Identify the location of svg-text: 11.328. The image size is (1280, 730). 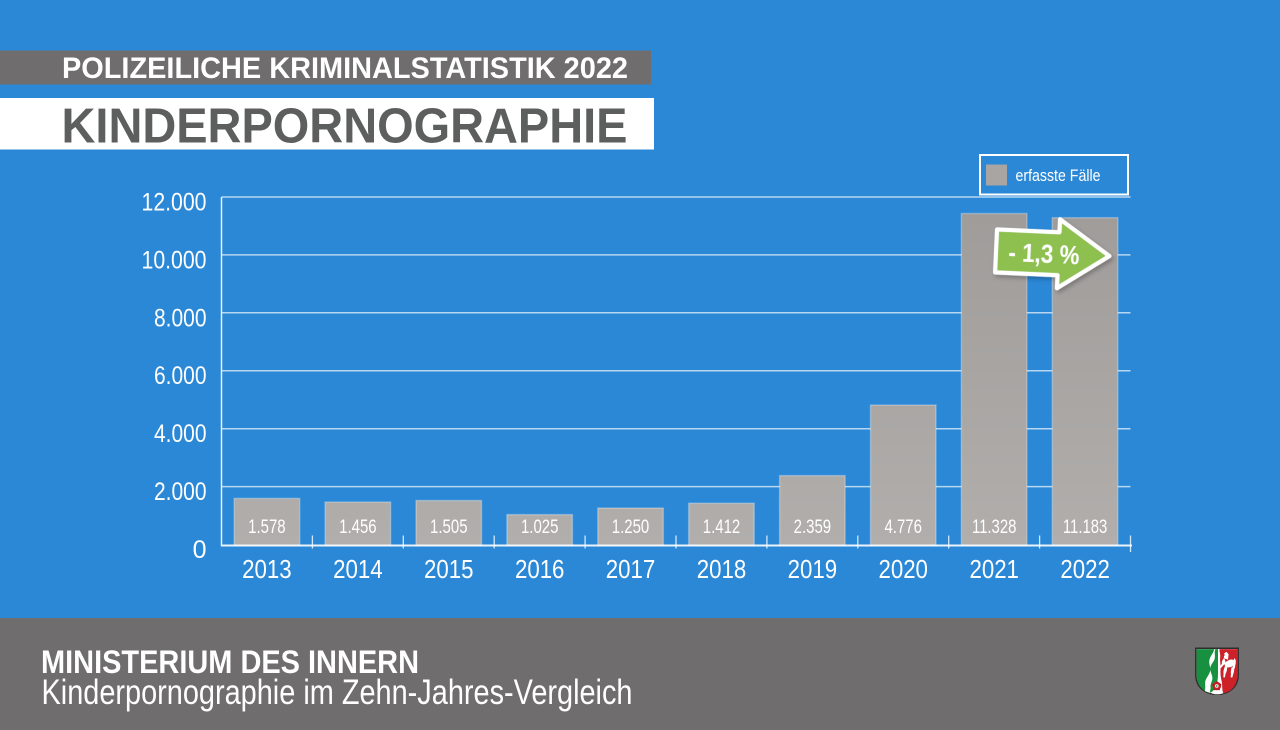
(994, 527).